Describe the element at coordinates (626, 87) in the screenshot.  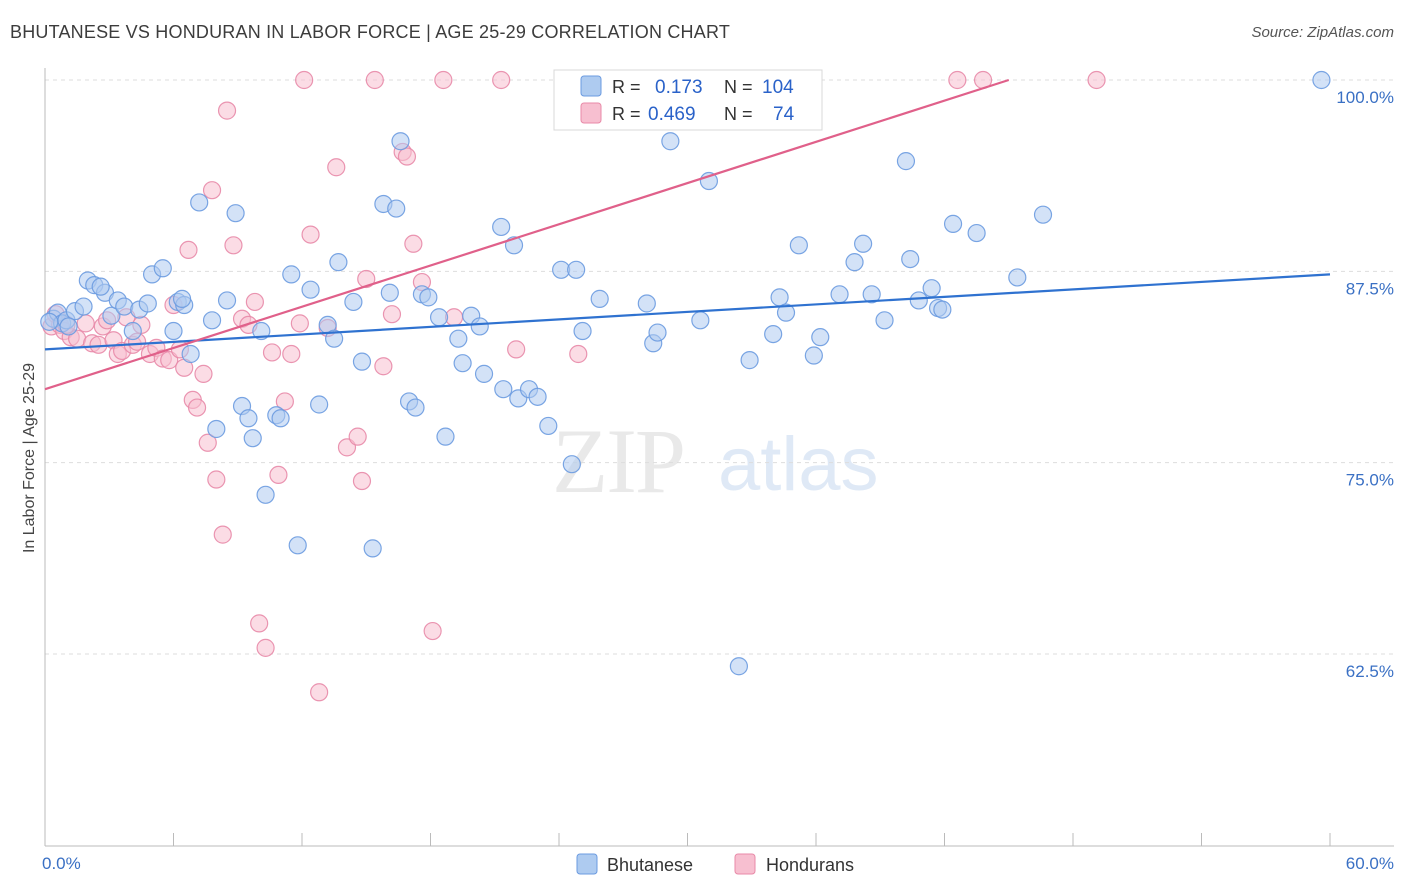
I see `stats-r-label-1: R =` at that location.